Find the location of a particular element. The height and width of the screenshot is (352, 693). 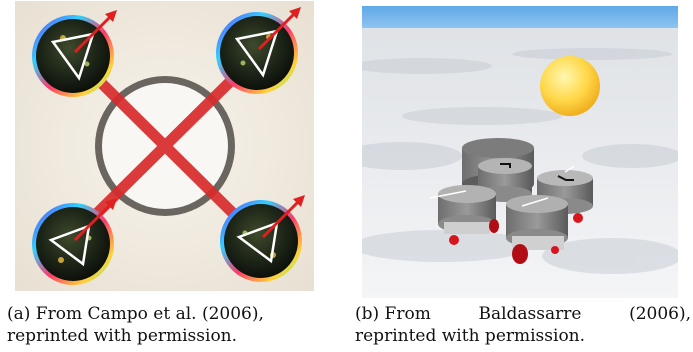

connection-lines is located at coordinates (165, 146).